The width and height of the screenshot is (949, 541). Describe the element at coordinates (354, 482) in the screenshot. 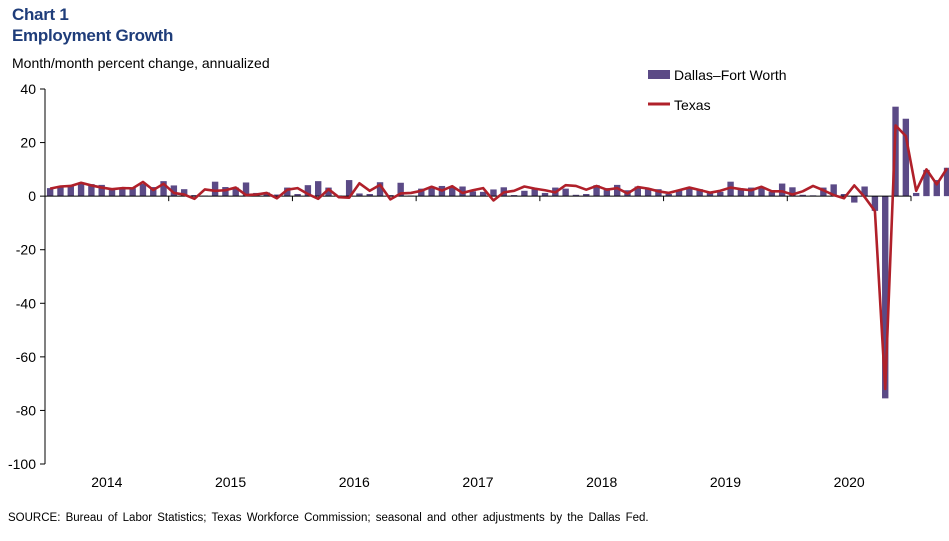

I see `x-tick-label: 2016` at that location.